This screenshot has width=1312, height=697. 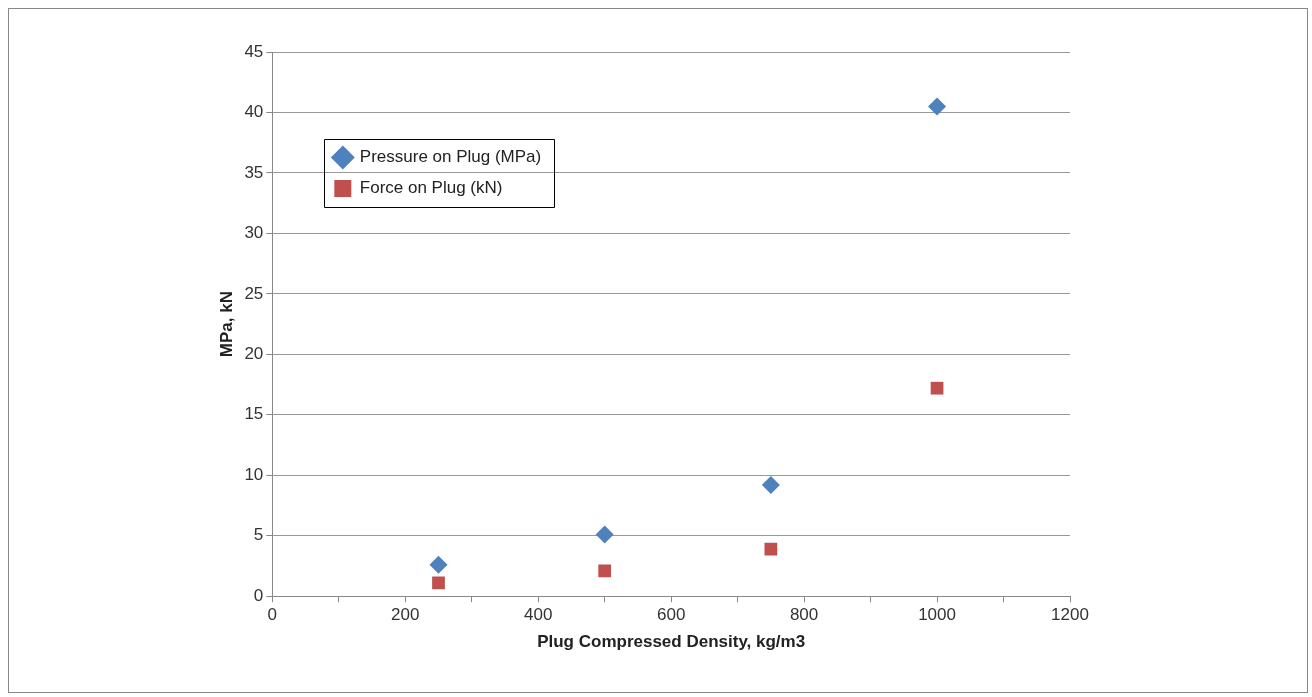 What do you see at coordinates (226, 324) in the screenshot?
I see `y-axis-title: MPa, kN` at bounding box center [226, 324].